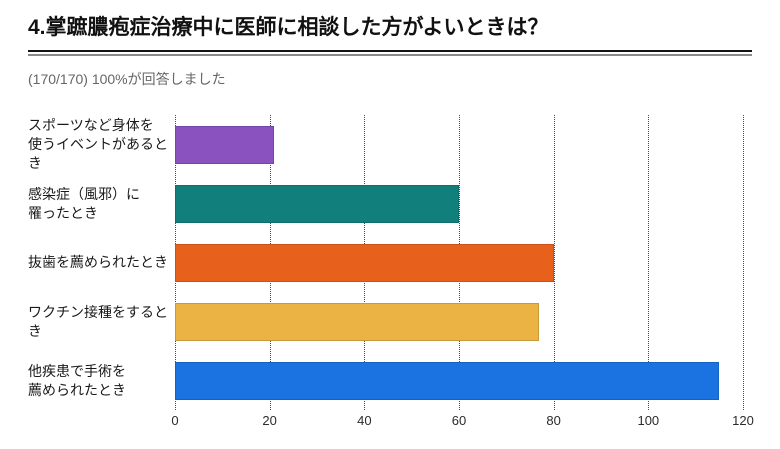 The height and width of the screenshot is (449, 780). What do you see at coordinates (127, 79) in the screenshot?
I see `response-rate-text: (170/170) 100%が回答しました` at bounding box center [127, 79].